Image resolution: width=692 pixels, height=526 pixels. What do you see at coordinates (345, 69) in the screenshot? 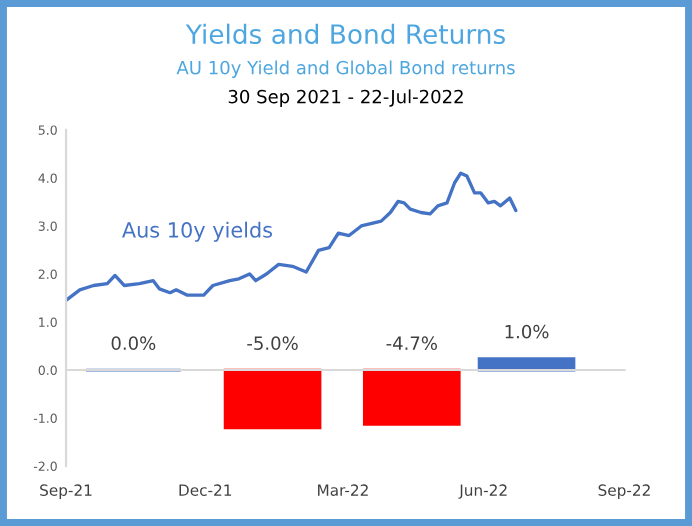
I see `chart-subtitle: AU 10y Yield and Global Bond returns` at bounding box center [345, 69].